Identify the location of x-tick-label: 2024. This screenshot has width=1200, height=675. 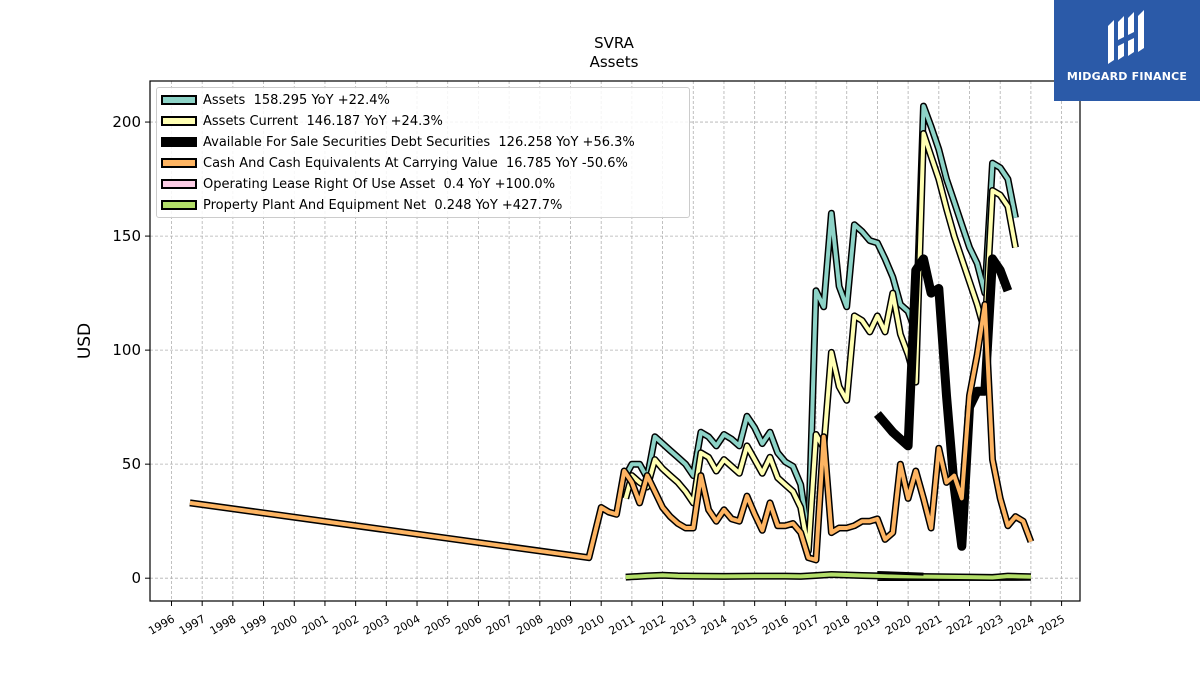
(1021, 624).